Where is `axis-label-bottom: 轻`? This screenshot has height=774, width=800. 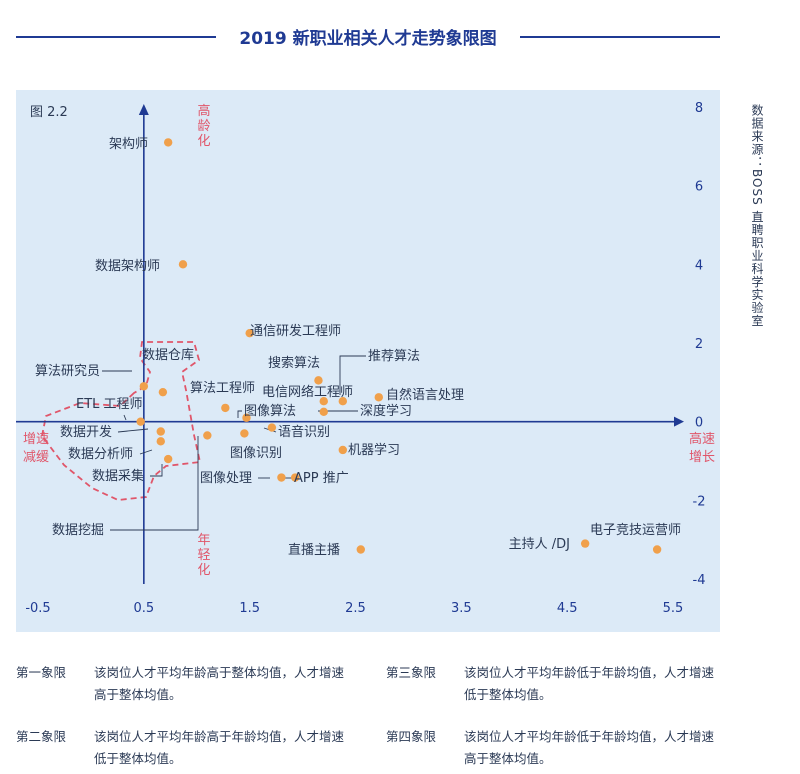 axis-label-bottom: 轻 is located at coordinates (203, 555).